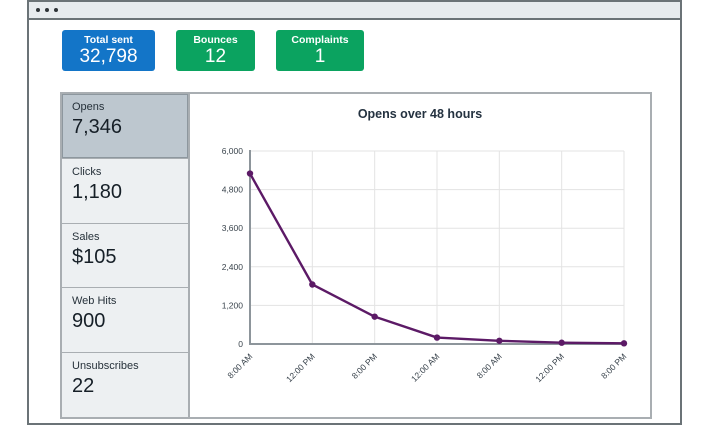  What do you see at coordinates (215, 56) in the screenshot?
I see `stat-card-value: 12` at bounding box center [215, 56].